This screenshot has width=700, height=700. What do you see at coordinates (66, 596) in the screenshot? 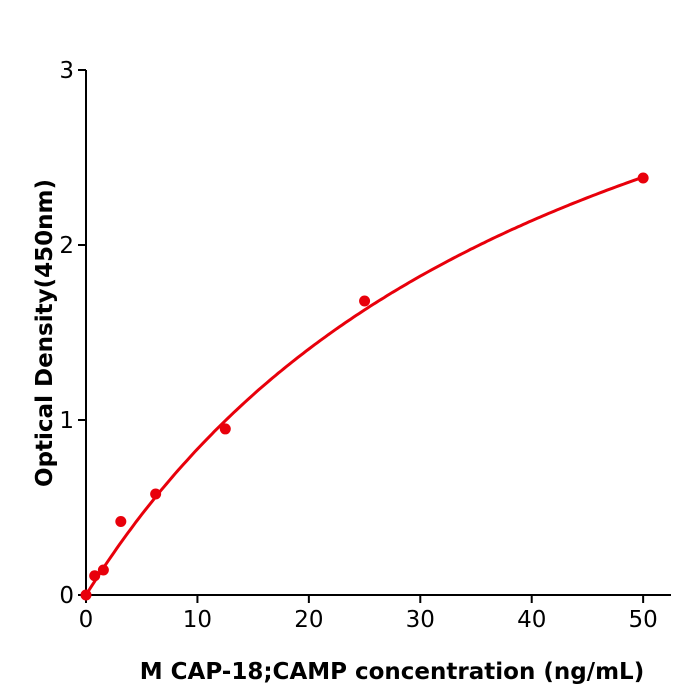
I see `y-tick-label: 0` at bounding box center [66, 596].